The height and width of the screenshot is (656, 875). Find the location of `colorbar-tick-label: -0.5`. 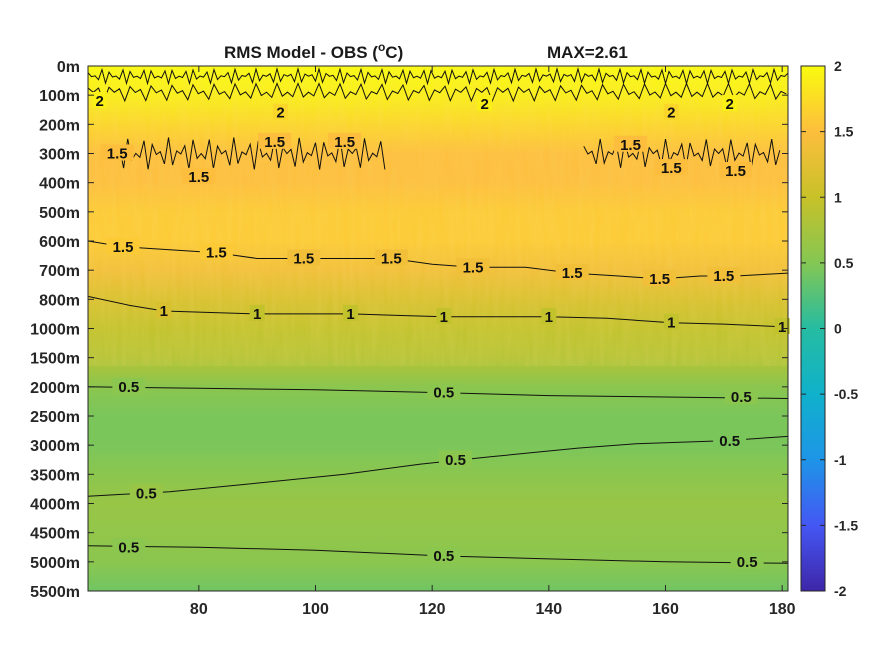

colorbar-tick-label: -0.5 is located at coordinates (846, 394).